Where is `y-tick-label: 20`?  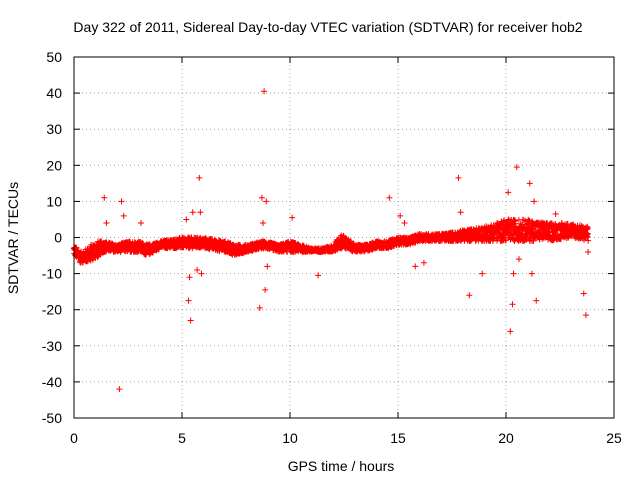
y-tick-label: 20 is located at coordinates (54, 165).